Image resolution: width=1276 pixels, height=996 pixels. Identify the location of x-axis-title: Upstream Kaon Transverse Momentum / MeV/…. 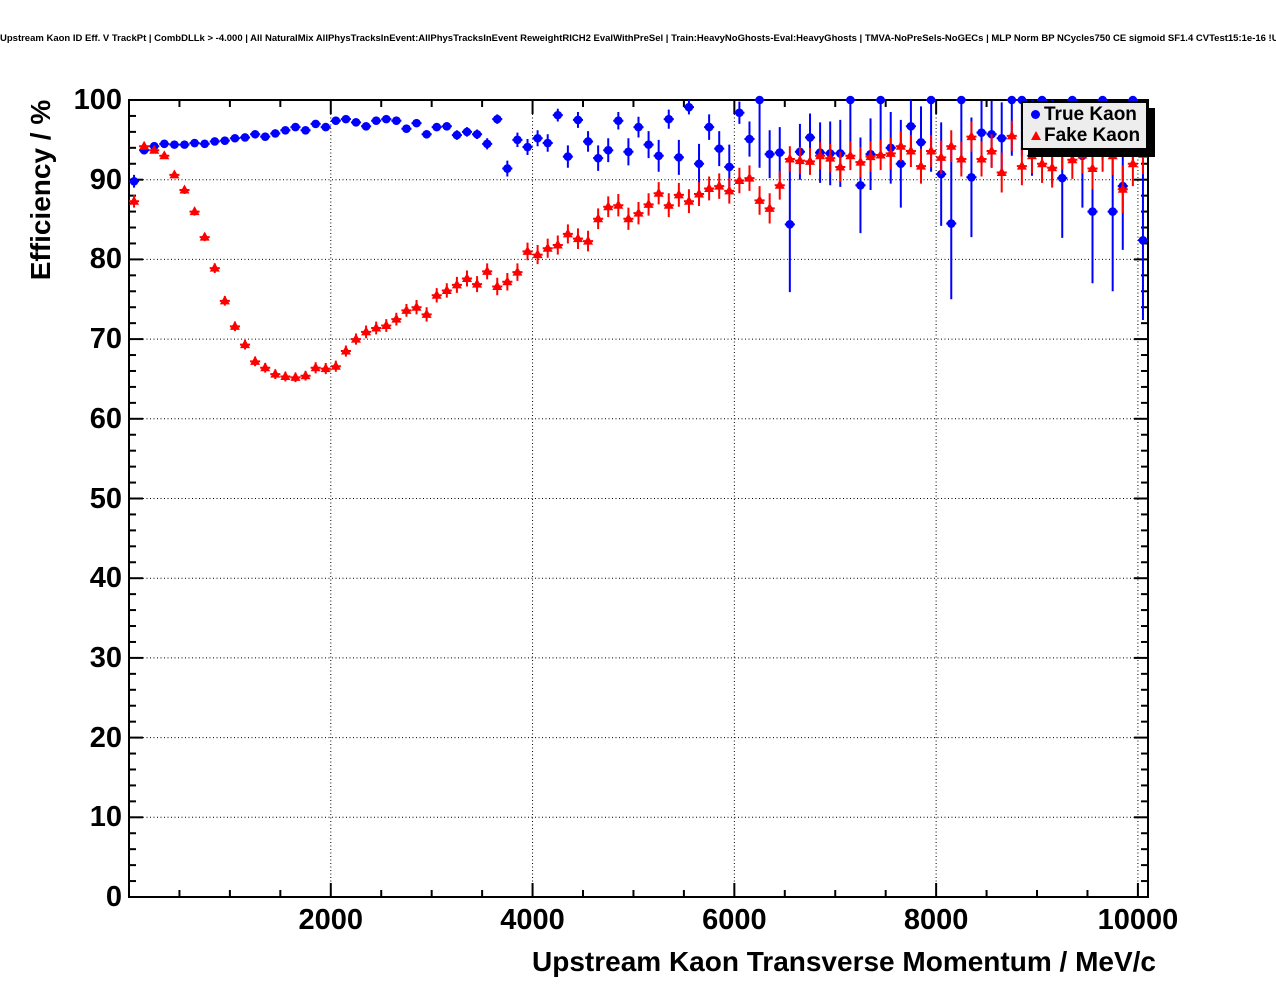
(844, 961).